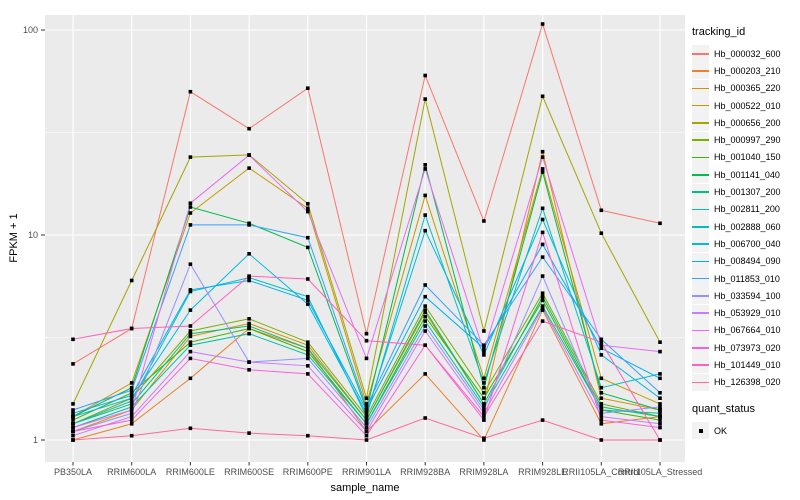 The height and width of the screenshot is (500, 800). What do you see at coordinates (745, 106) in the screenshot?
I see `legend-entry: Hb_000522_010` at bounding box center [745, 106].